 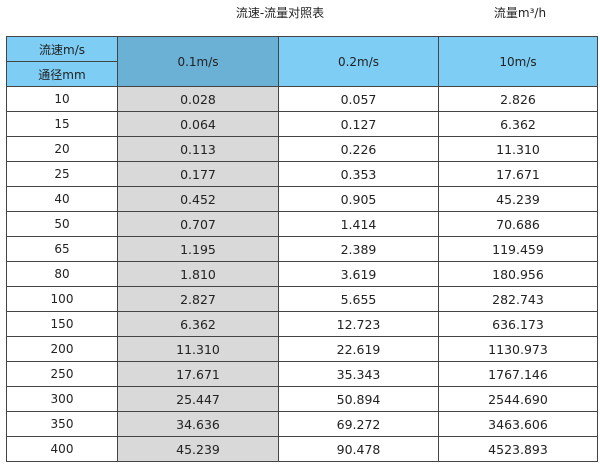 What do you see at coordinates (280, 13) in the screenshot?
I see `table-title: 流速-流量对照表` at bounding box center [280, 13].